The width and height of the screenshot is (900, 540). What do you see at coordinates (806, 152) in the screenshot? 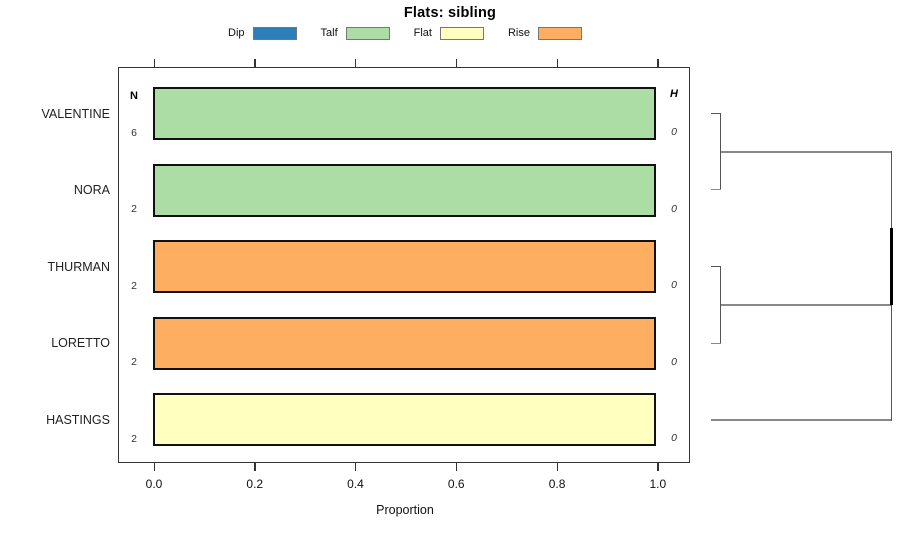
I see `dendrogram-link-cluster1` at bounding box center [806, 152].